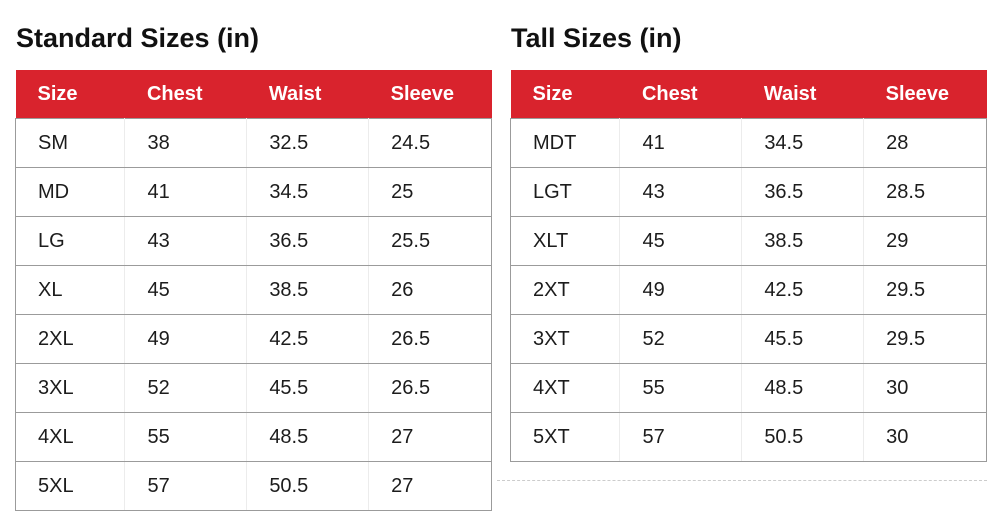 The height and width of the screenshot is (524, 995). What do you see at coordinates (70, 437) in the screenshot?
I see `size-label-cell: 4XL` at bounding box center [70, 437].